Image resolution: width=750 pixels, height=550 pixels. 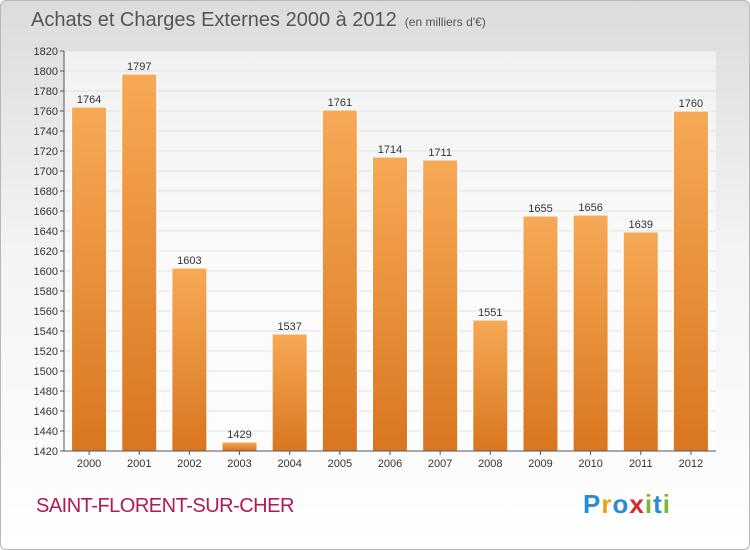 What do you see at coordinates (340, 464) in the screenshot?
I see `x-tick-label: 2005` at bounding box center [340, 464].